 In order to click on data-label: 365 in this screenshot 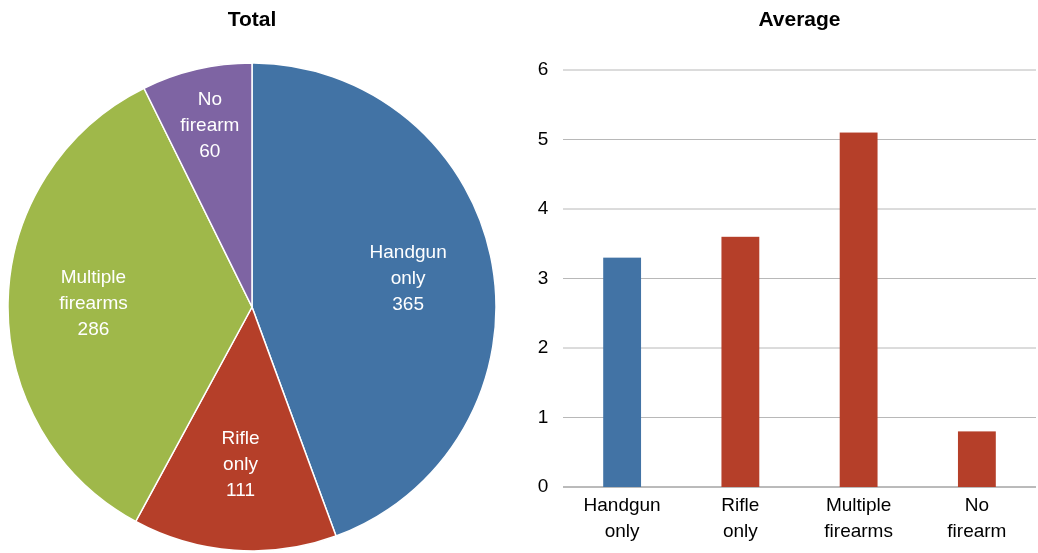, I will do `click(408, 304)`.